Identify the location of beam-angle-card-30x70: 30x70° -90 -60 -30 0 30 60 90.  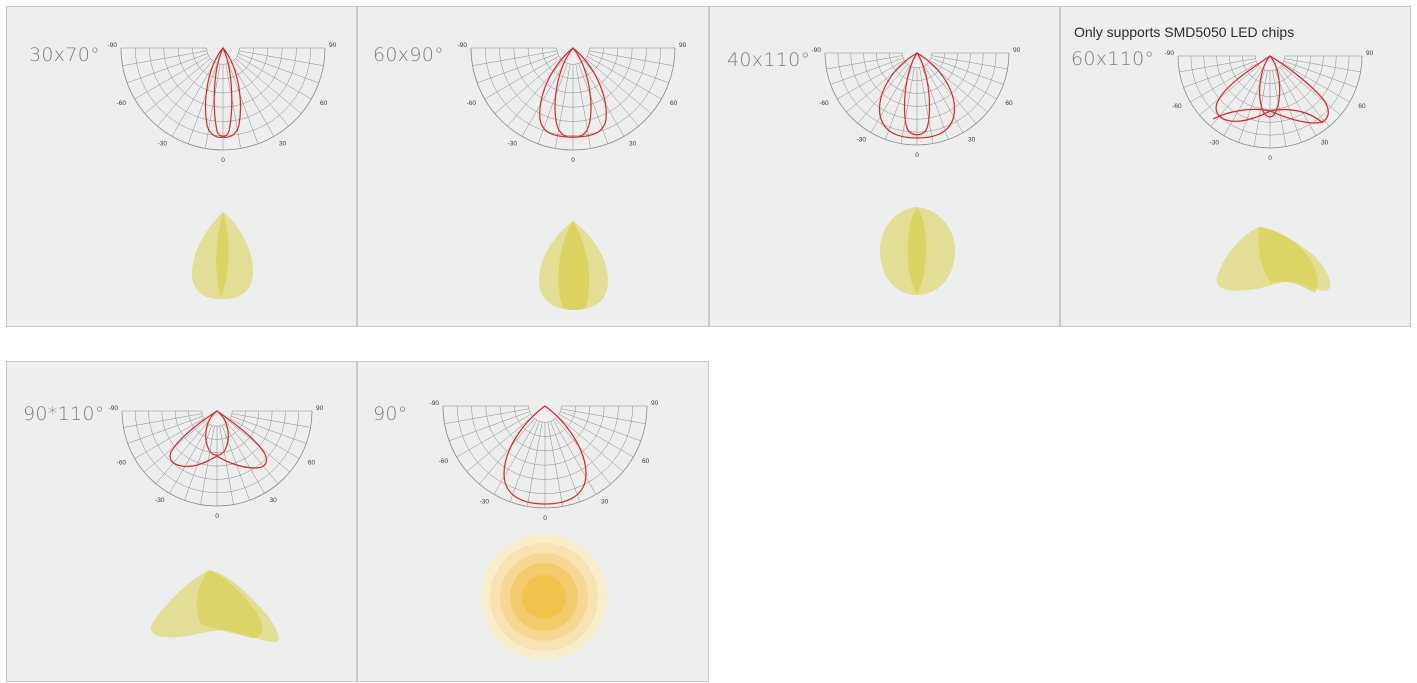
(181, 166).